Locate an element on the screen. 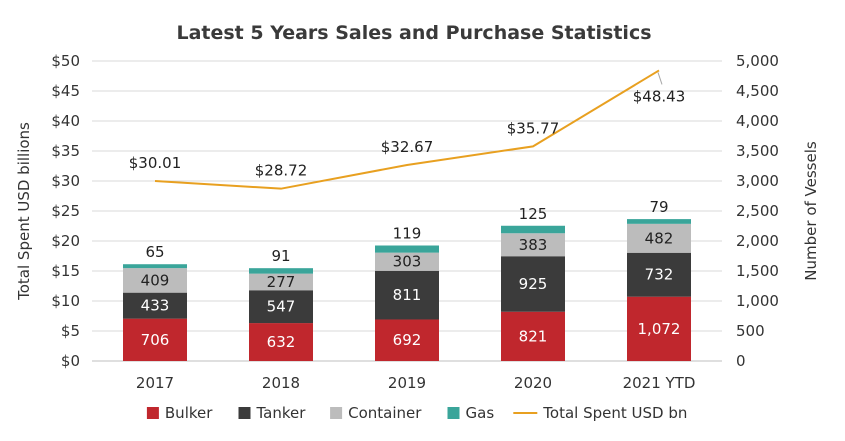 Image resolution: width=845 pixels, height=441 pixels. y2-tick-label: 0 is located at coordinates (741, 361).